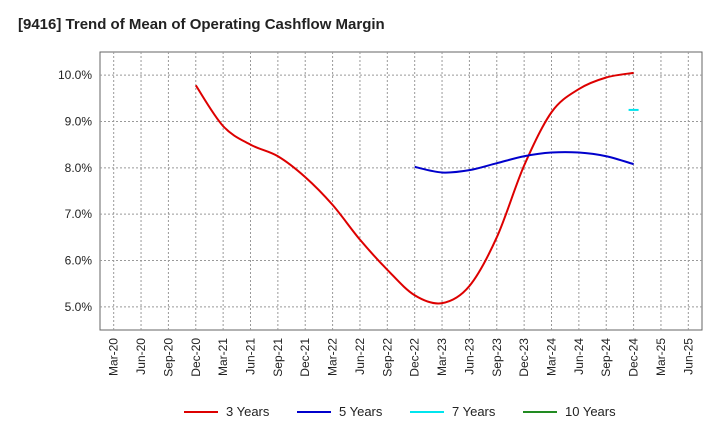 This screenshot has width=720, height=440. Describe the element at coordinates (168, 357) in the screenshot. I see `x-tick-label: Sep-20` at that location.